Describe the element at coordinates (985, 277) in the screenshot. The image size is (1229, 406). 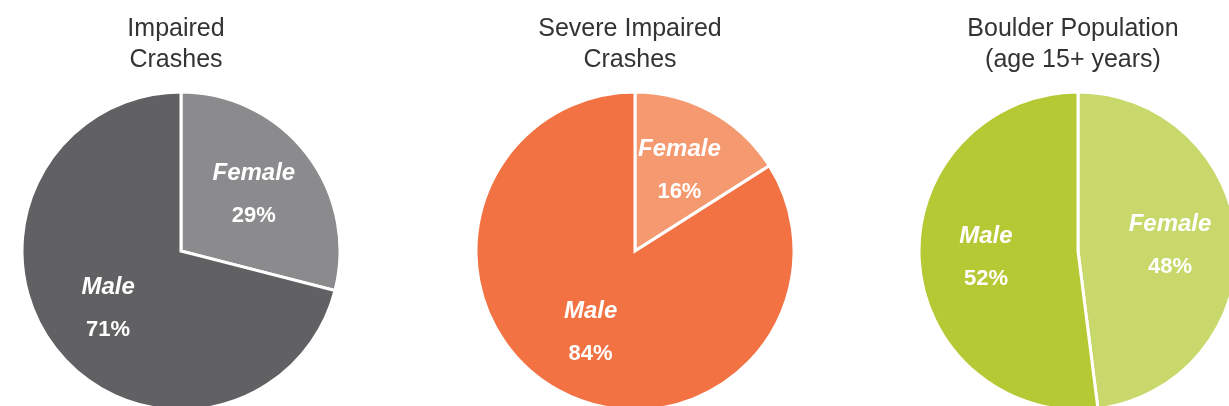
I see `data-label: 52%` at that location.